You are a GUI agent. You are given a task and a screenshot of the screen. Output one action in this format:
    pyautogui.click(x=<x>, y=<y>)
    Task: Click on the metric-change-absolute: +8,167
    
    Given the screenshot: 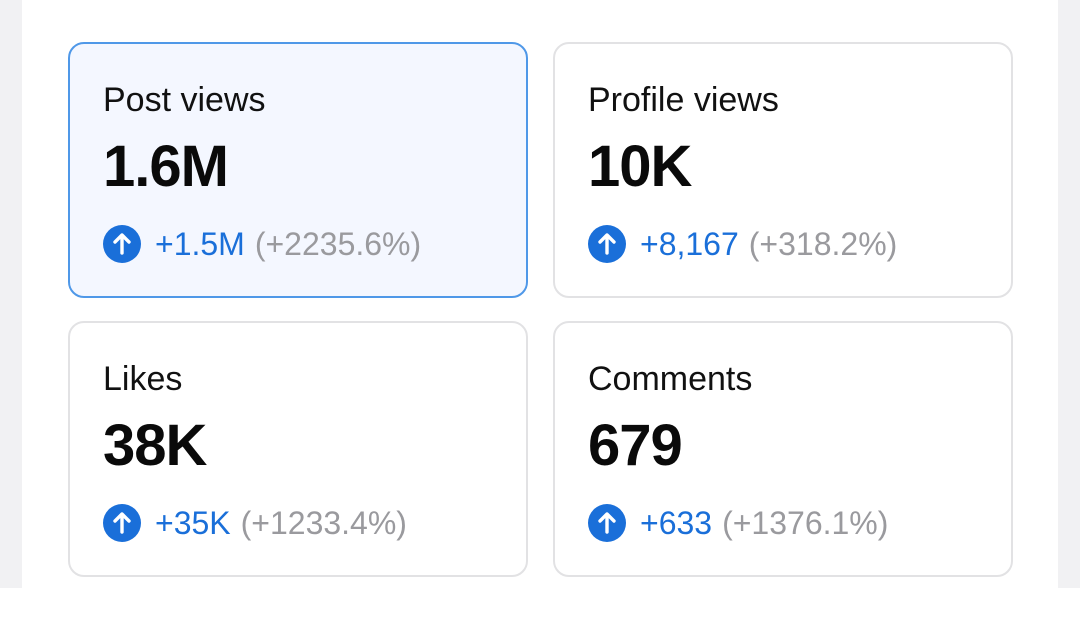 What is the action you would take?
    pyautogui.click(x=689, y=244)
    